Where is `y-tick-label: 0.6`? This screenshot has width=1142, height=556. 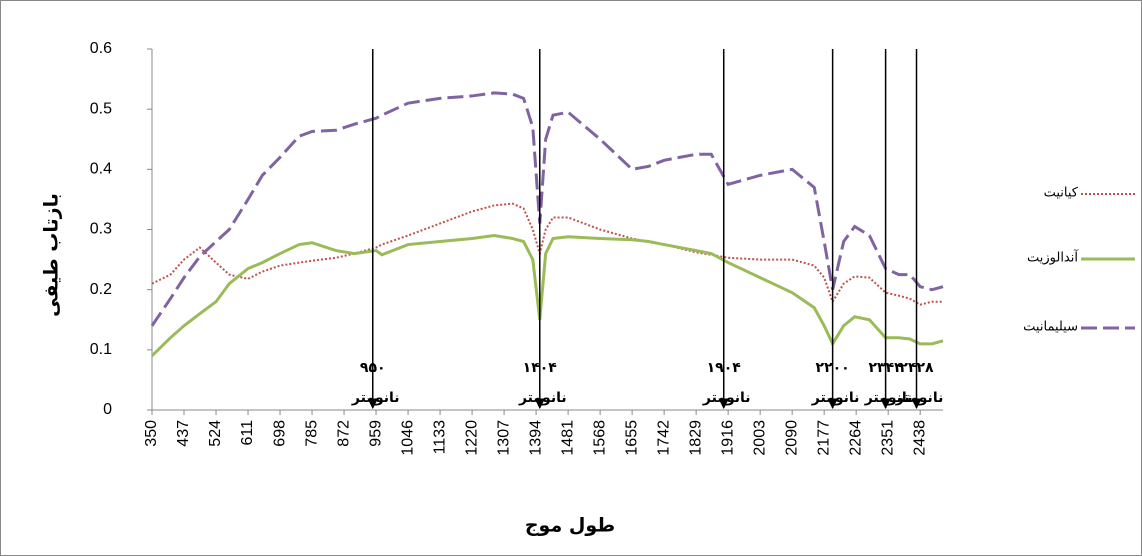 y-tick-label: 0.6 is located at coordinates (101, 48).